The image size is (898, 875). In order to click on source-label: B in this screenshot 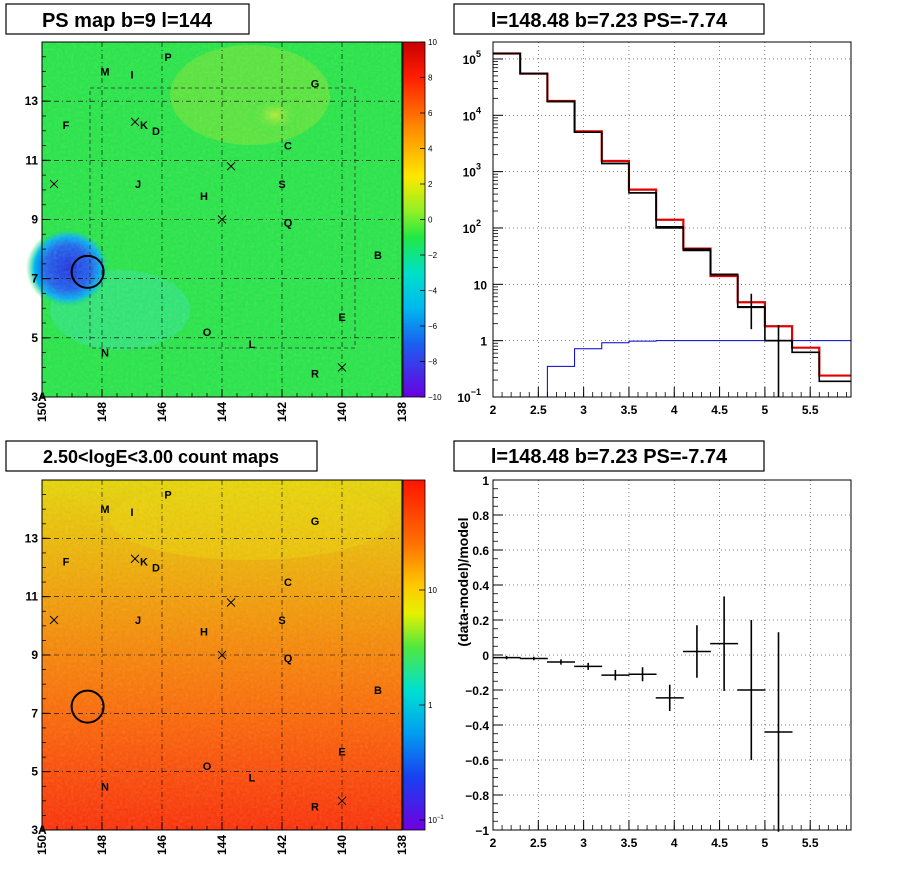, I will do `click(378, 256)`.